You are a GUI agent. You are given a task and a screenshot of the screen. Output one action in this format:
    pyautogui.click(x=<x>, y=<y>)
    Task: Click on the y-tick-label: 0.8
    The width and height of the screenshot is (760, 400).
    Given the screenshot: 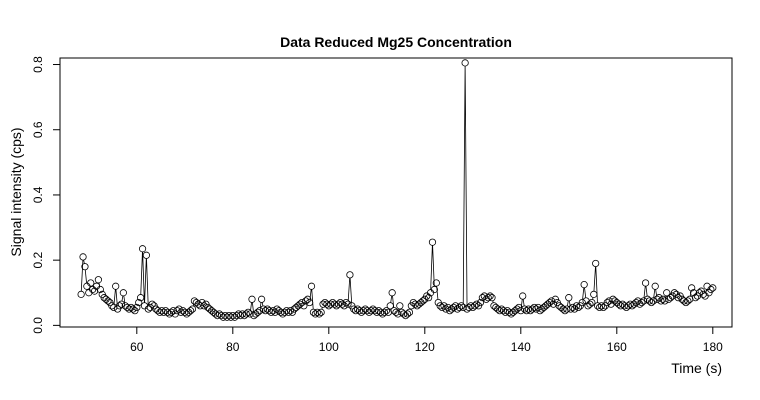 What is the action you would take?
    pyautogui.click(x=38, y=64)
    